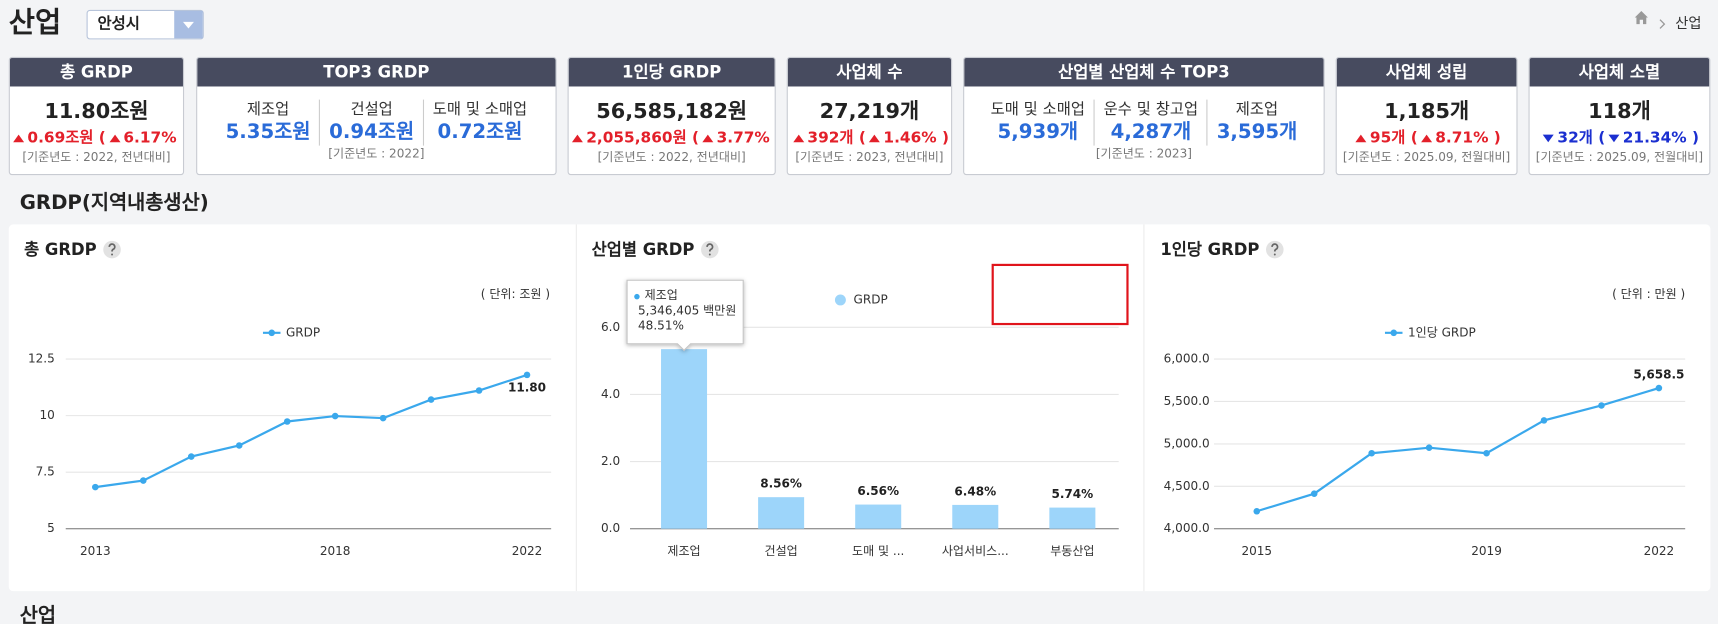 The image size is (1718, 624). What do you see at coordinates (480, 109) in the screenshot?
I see `top3-label: 도매 및 소매업` at bounding box center [480, 109].